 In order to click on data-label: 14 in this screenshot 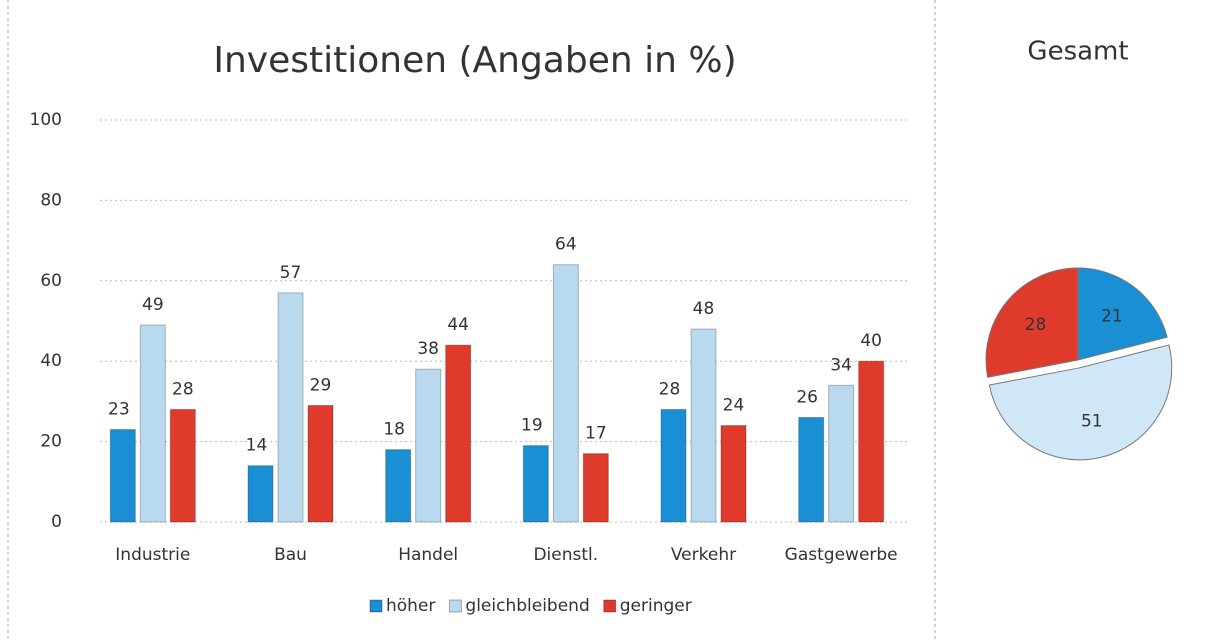, I will do `click(257, 446)`.